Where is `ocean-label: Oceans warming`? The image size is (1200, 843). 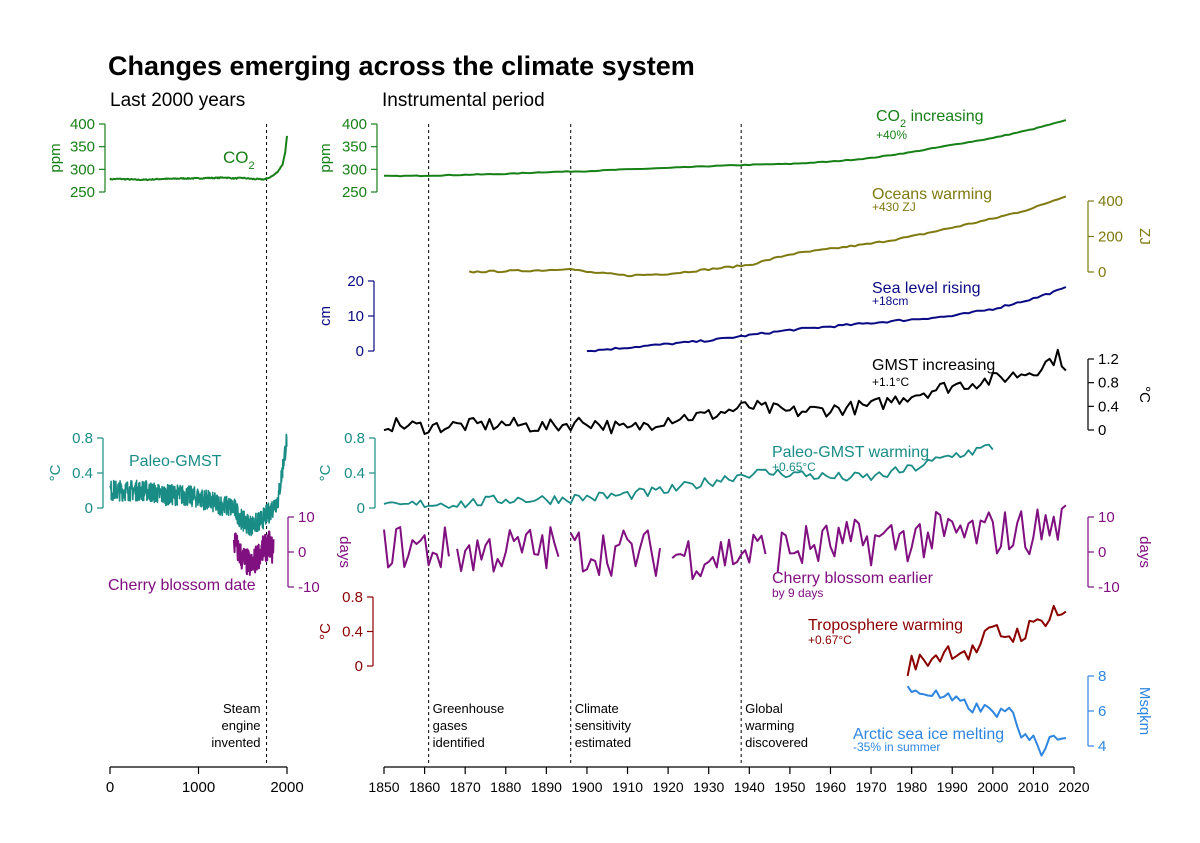
ocean-label: Oceans warming is located at coordinates (932, 194).